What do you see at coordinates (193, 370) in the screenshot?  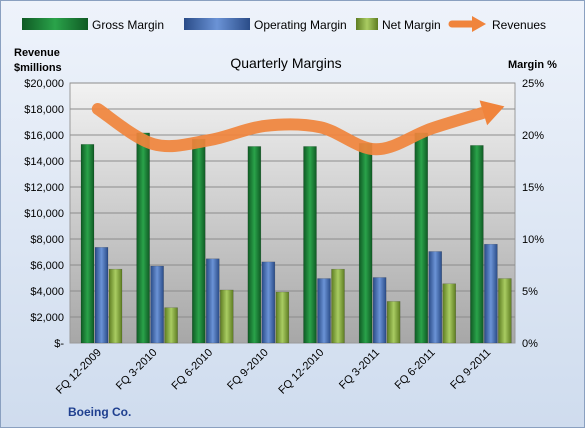 I see `x-tick-label: FQ 6-2010` at bounding box center [193, 370].